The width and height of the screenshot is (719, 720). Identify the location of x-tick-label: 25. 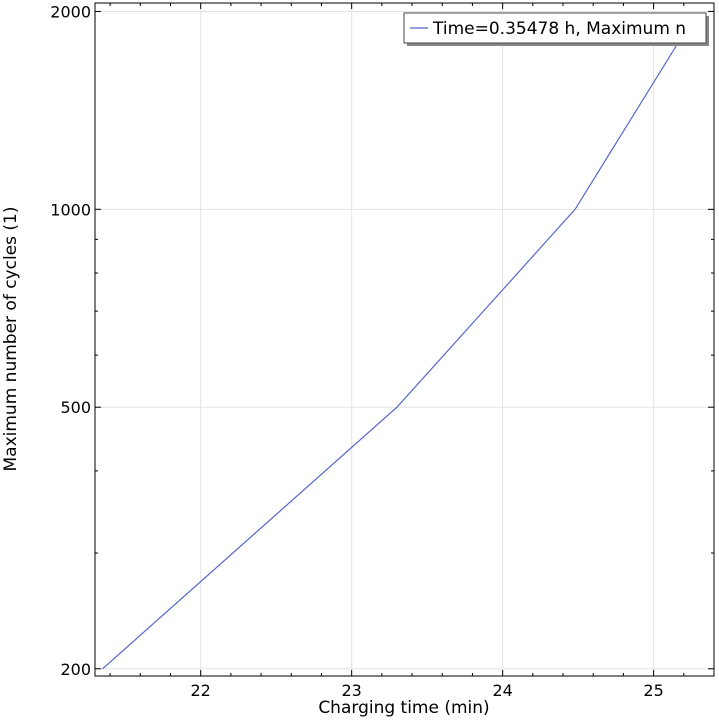
(653, 690).